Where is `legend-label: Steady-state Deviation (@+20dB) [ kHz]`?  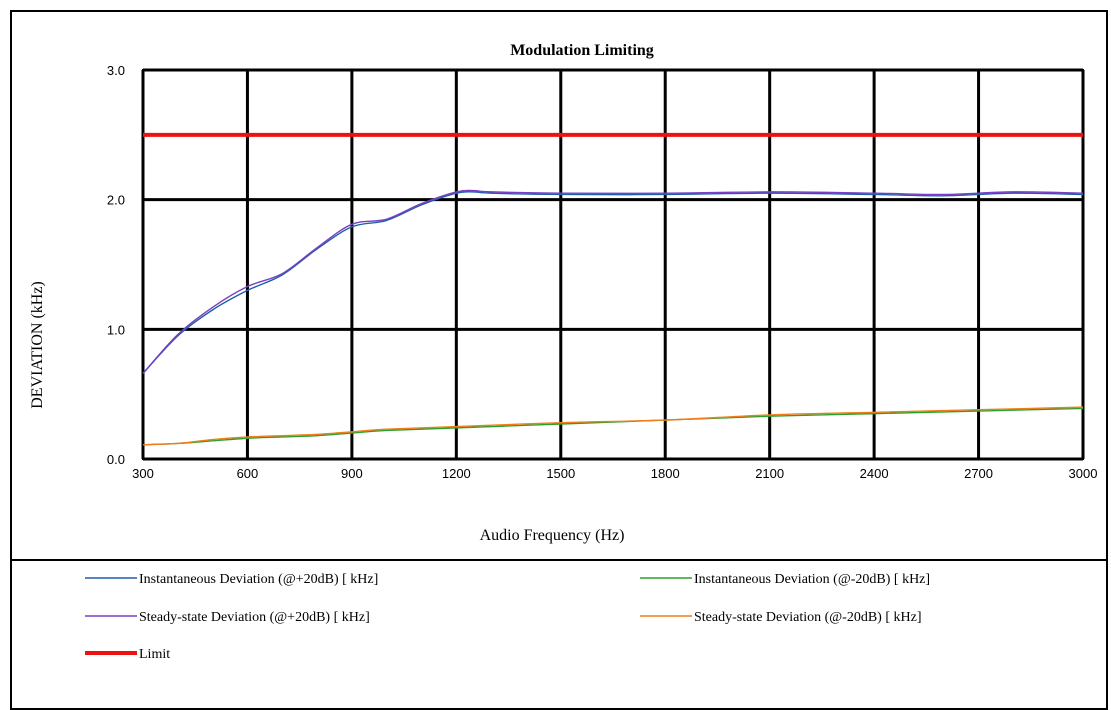
legend-label: Steady-state Deviation (@+20dB) [ kHz] is located at coordinates (254, 617).